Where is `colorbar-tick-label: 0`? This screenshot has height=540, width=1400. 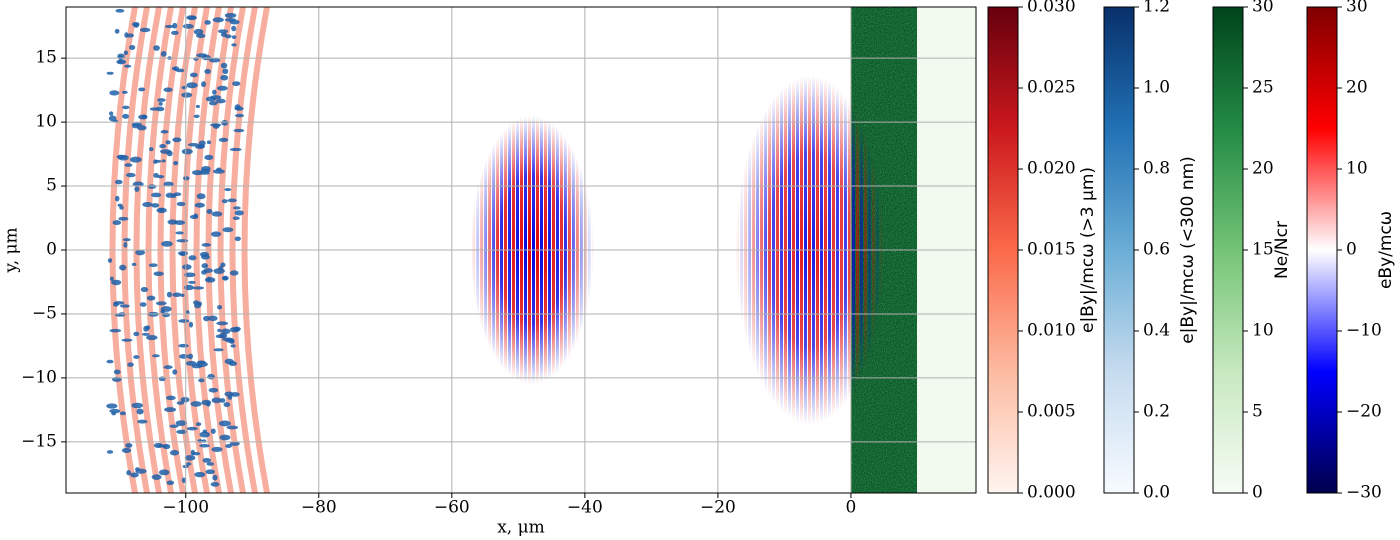
colorbar-tick-label: 0 is located at coordinates (1257, 493).